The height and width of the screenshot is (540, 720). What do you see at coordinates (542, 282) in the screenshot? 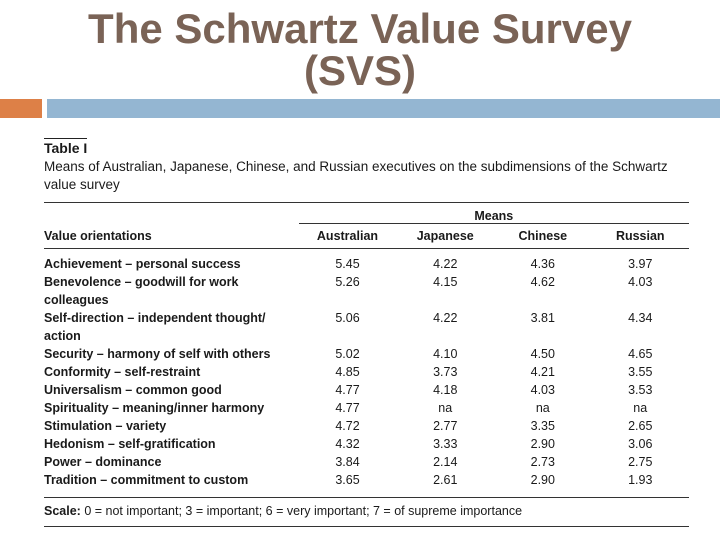
I see `mean-value-cell: 4.62` at bounding box center [542, 282].